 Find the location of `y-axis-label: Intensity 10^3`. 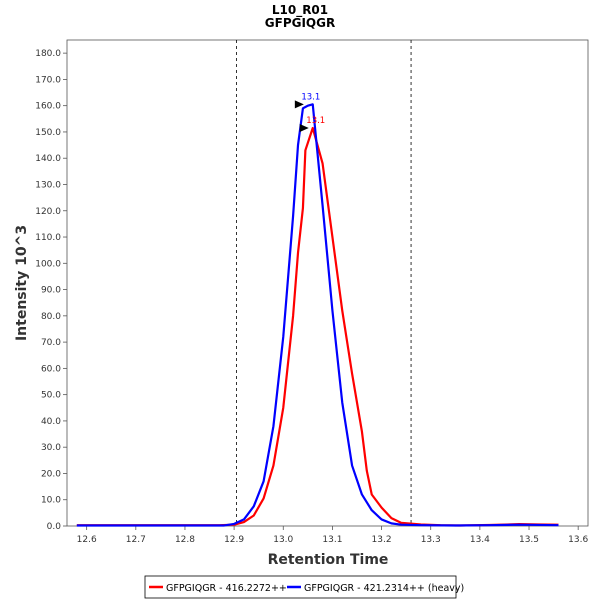

y-axis-label: Intensity 10^3 is located at coordinates (22, 283).